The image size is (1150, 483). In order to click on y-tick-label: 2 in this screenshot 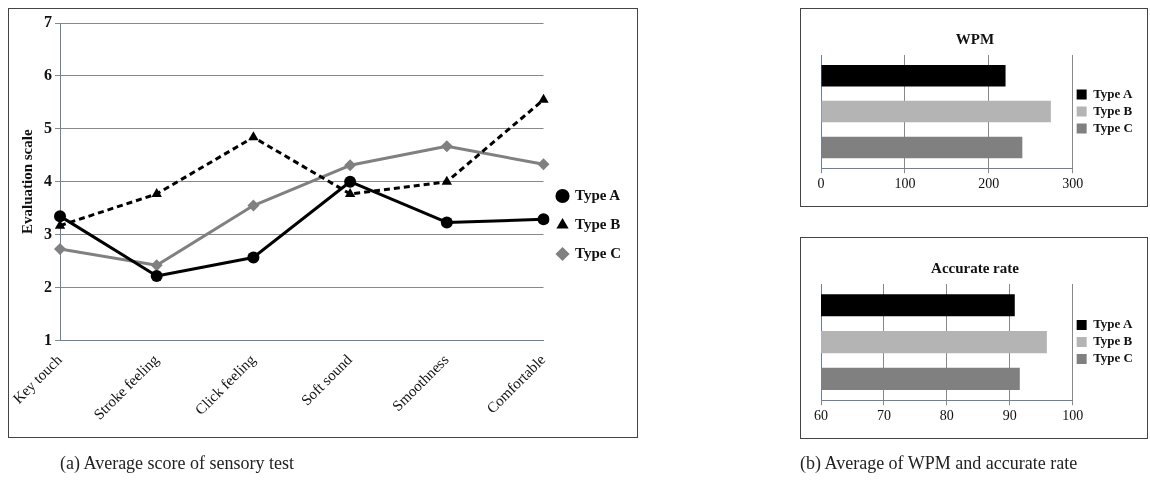, I will do `click(48, 286)`.